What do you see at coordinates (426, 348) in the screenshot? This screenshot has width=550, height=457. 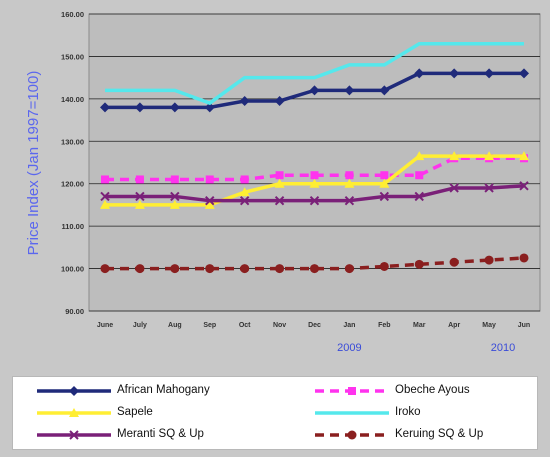 I see `year-labels: 2009 2010` at bounding box center [426, 348].